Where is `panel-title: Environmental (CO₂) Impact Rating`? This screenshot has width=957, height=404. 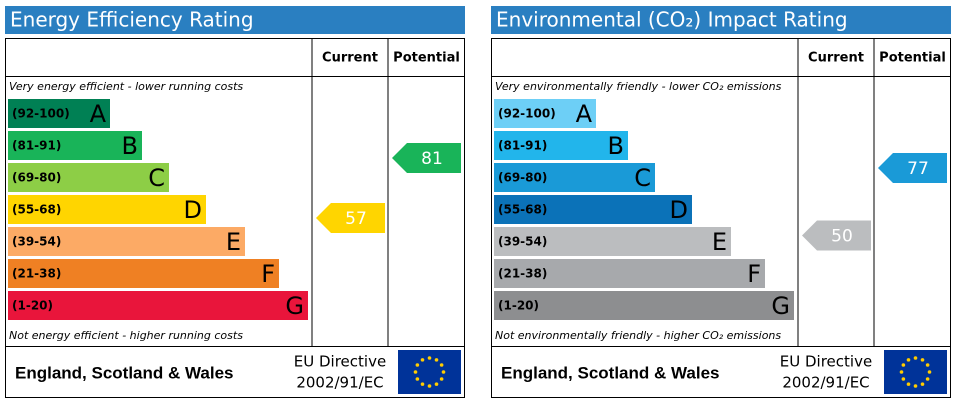
panel-title: Environmental (CO₂) Impact Rating is located at coordinates (672, 20).